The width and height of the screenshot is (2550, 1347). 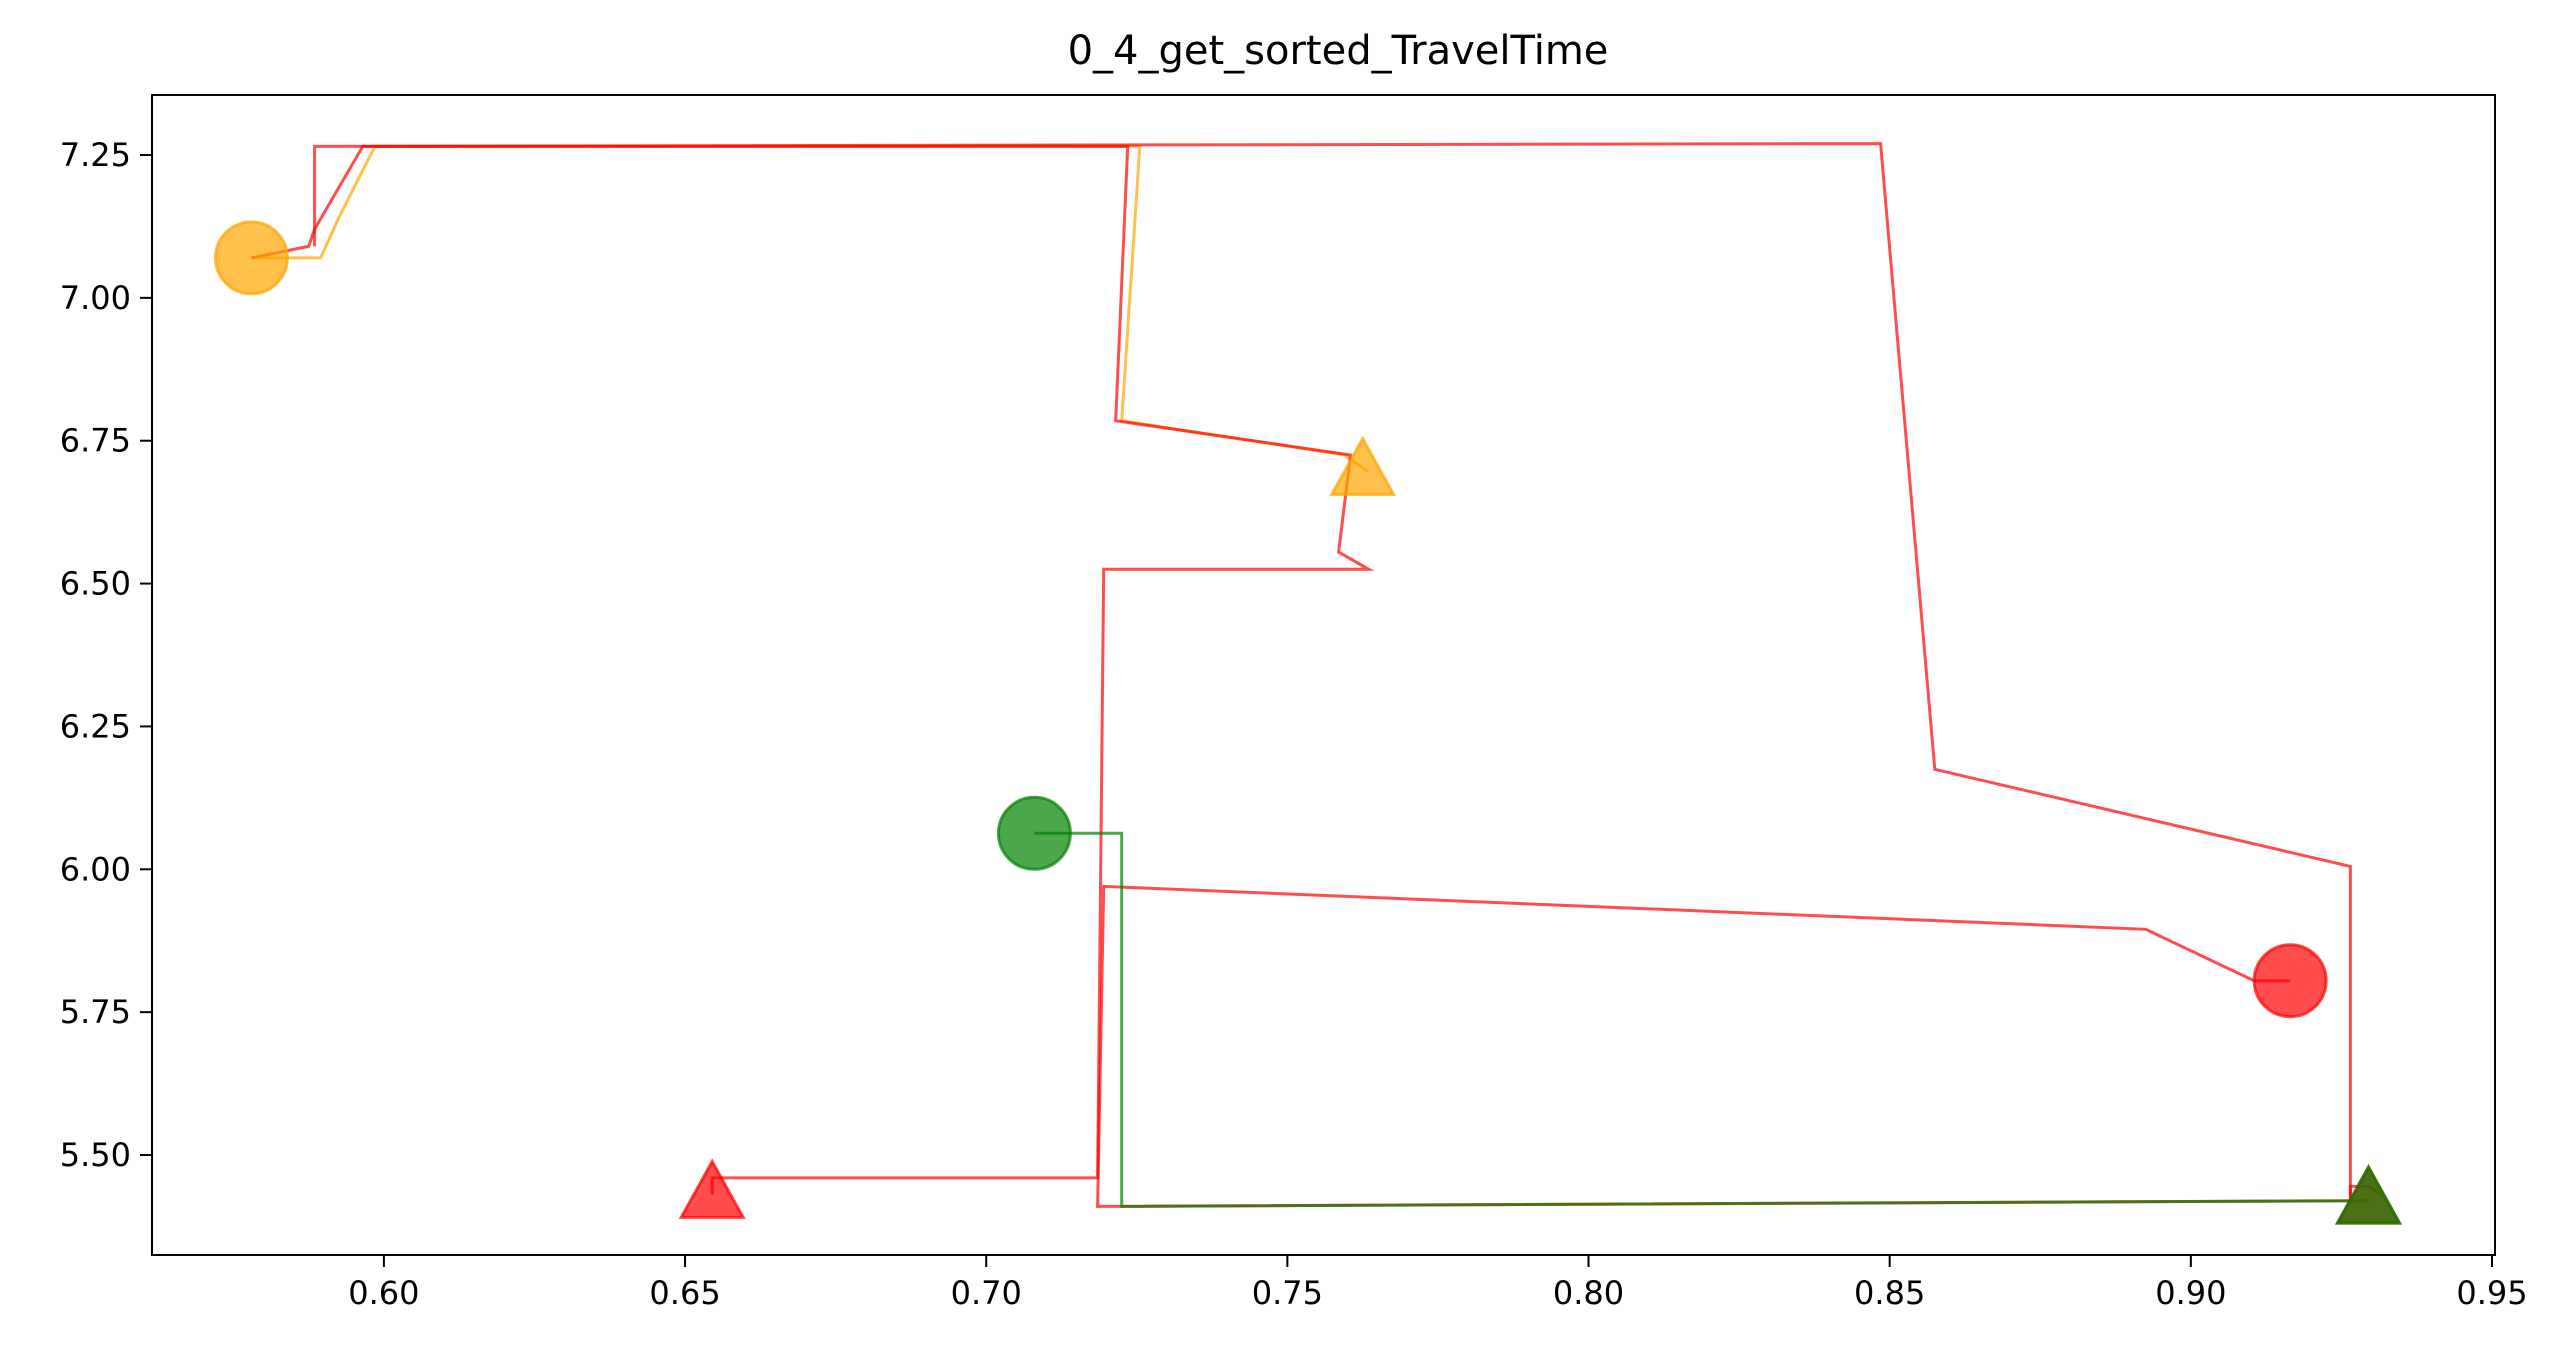 I want to click on x-tick-label: 0.70, so click(x=986, y=1293).